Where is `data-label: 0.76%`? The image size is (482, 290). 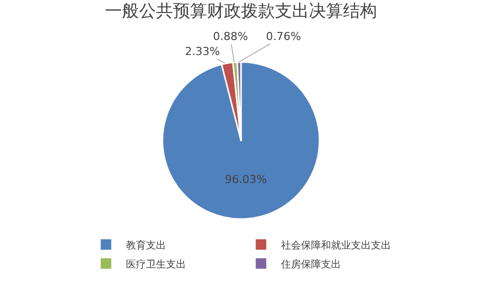 data-label: 0.76% is located at coordinates (283, 36).